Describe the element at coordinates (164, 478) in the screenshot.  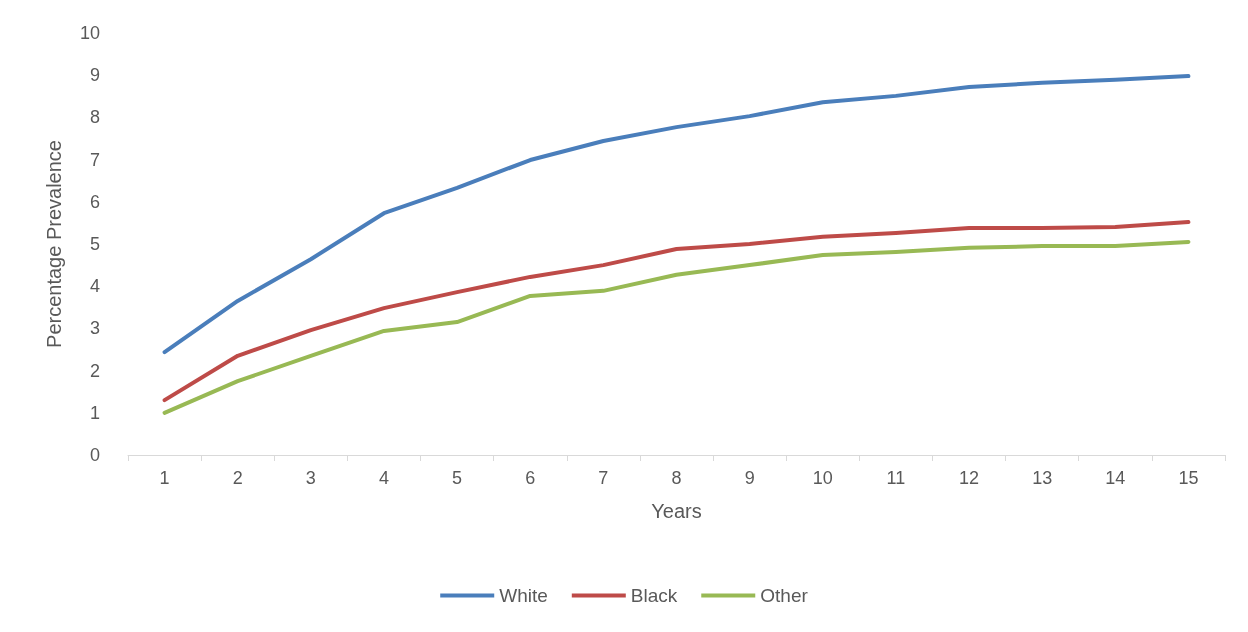
I see `x-tick-label: 1` at that location.